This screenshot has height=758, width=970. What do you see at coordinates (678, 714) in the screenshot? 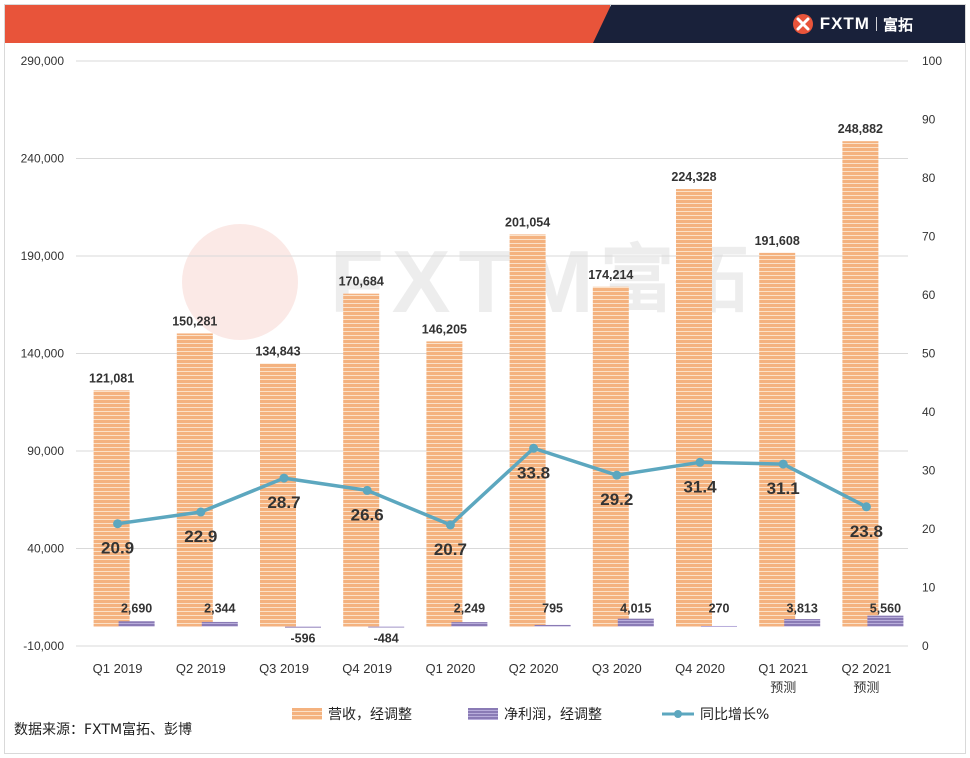
I see `legend-marker-growth` at bounding box center [678, 714].